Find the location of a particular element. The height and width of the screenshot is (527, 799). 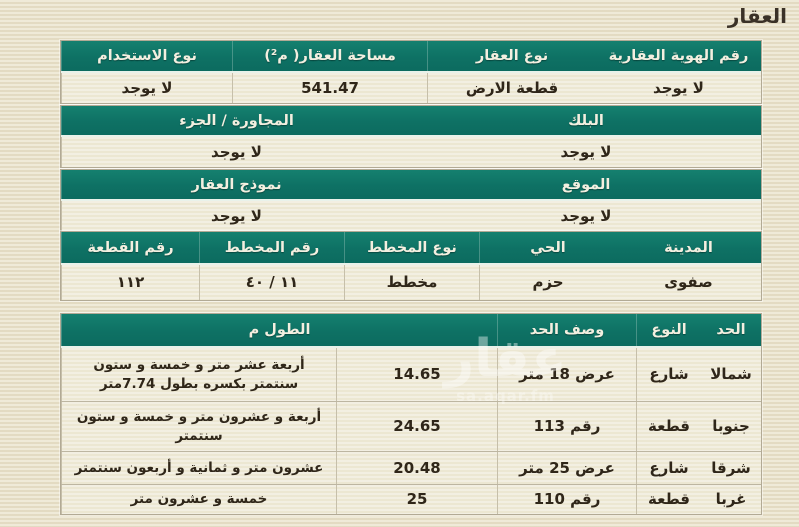

header-length-m: الطول م is located at coordinates (279, 330).